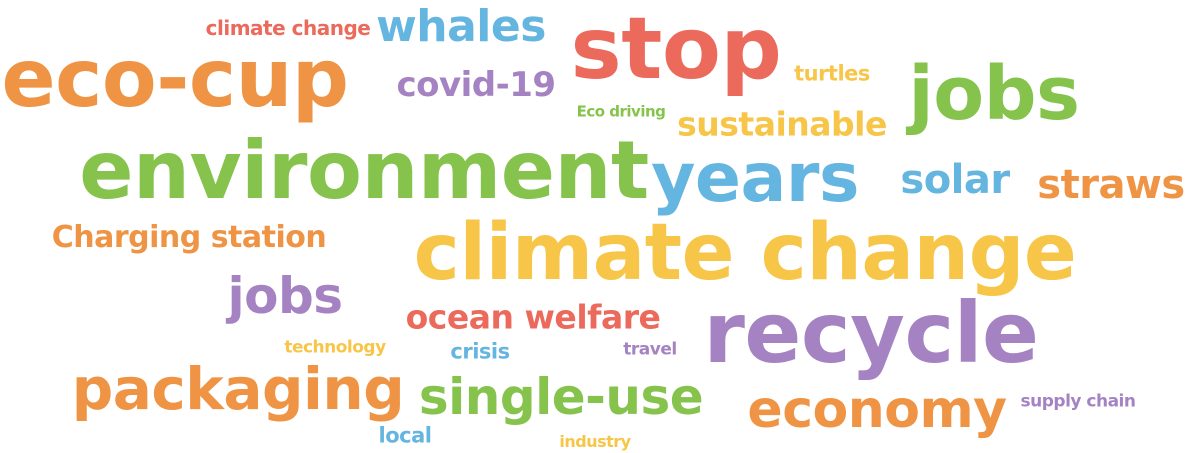 The width and height of the screenshot is (1188, 453). Describe the element at coordinates (480, 351) in the screenshot. I see `word-crisis: crisis` at that location.